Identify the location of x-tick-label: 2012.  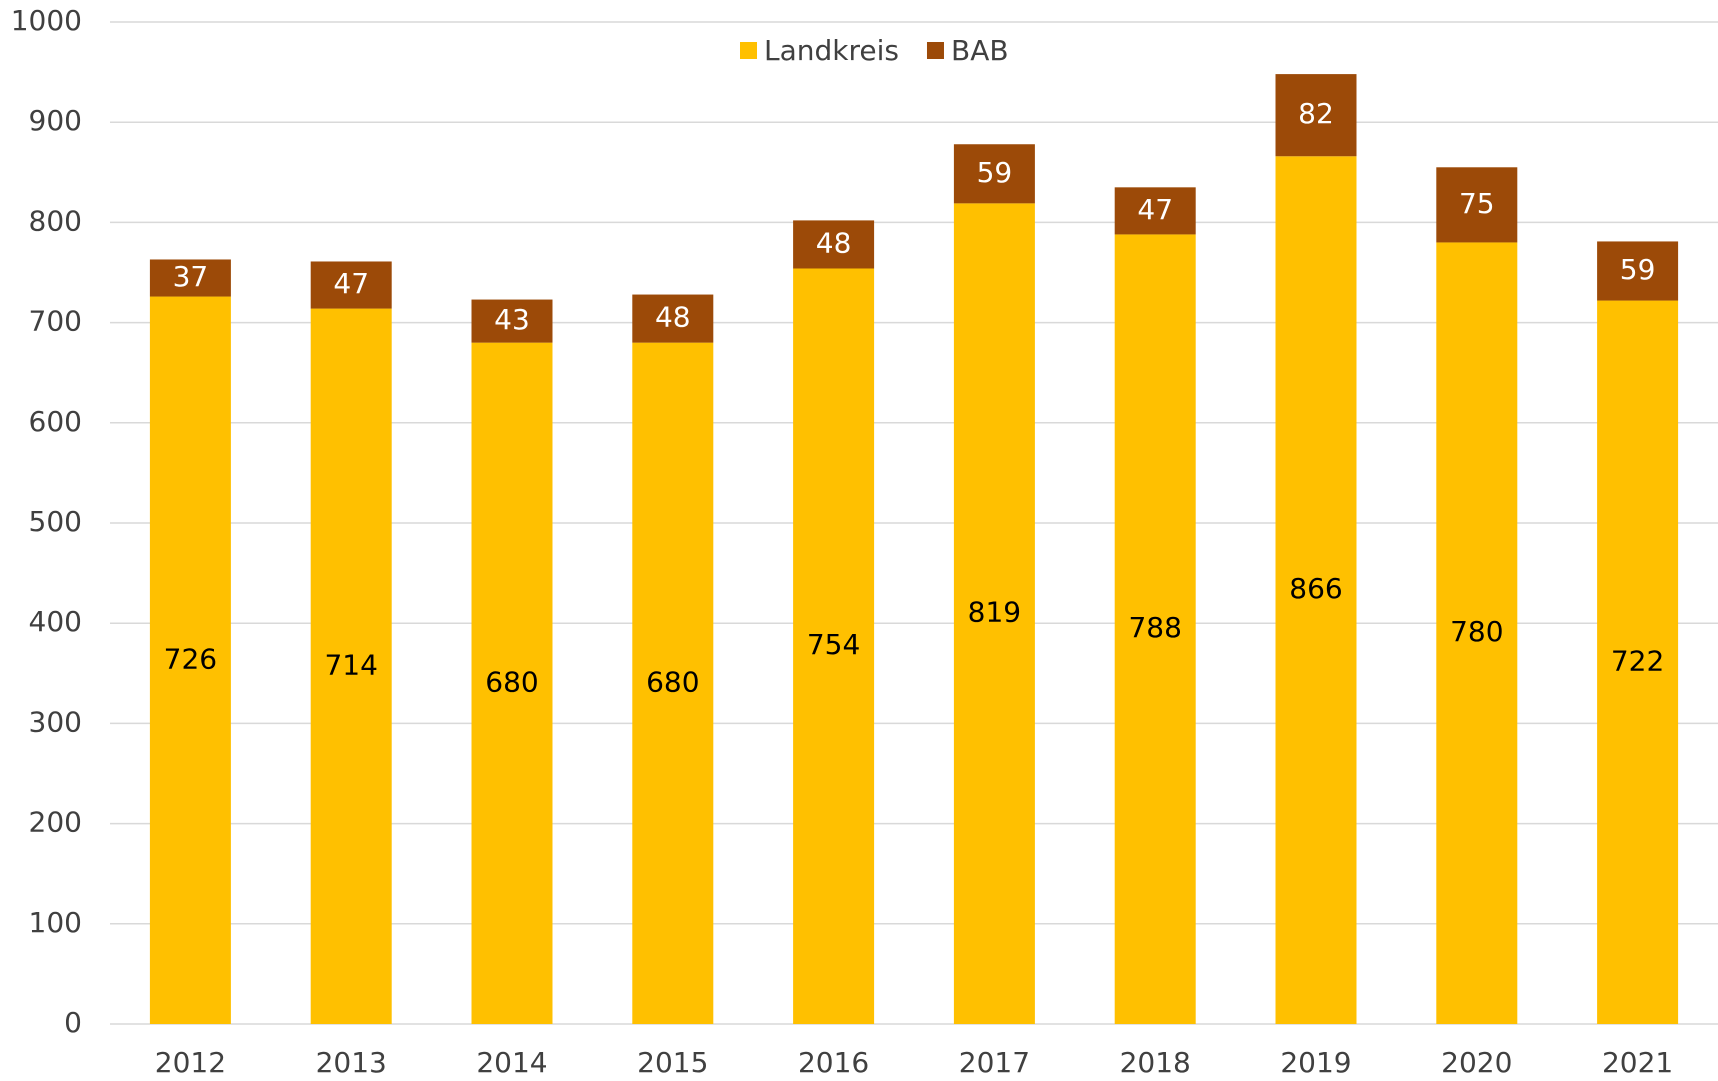
(190, 1062).